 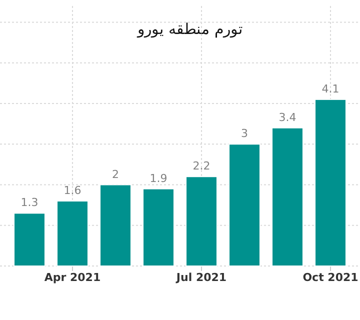 What do you see at coordinates (29, 203) in the screenshot?
I see `data-label: 1.3` at bounding box center [29, 203].